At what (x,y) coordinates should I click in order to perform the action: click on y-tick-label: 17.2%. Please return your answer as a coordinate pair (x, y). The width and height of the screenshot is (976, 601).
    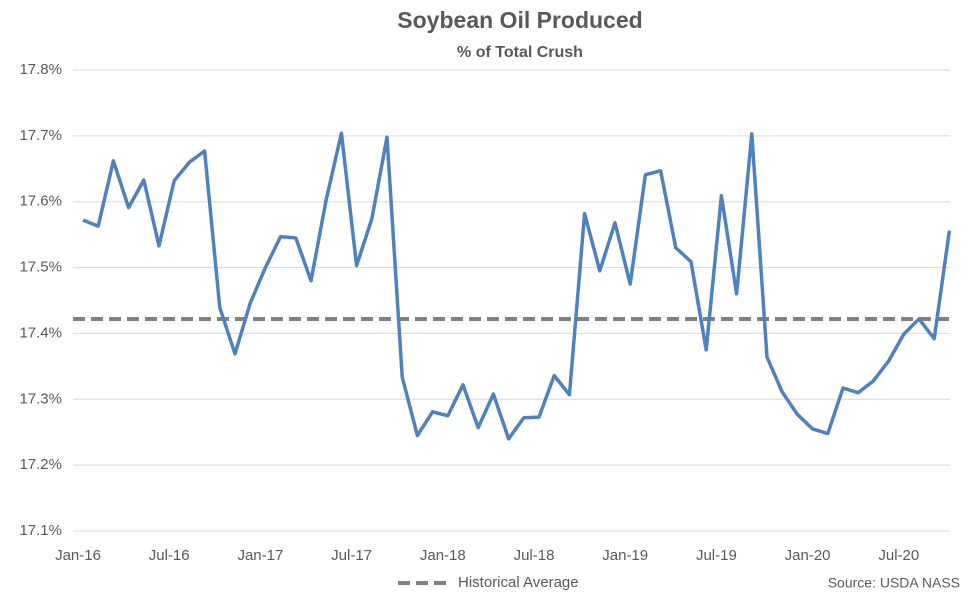
    Looking at the image, I should click on (40, 464).